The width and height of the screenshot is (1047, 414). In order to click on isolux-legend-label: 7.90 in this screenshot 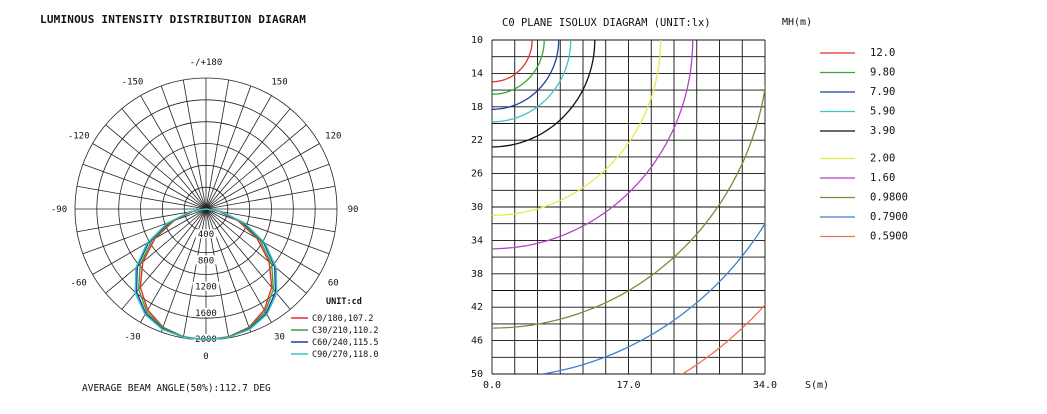, I will do `click(882, 92)`.